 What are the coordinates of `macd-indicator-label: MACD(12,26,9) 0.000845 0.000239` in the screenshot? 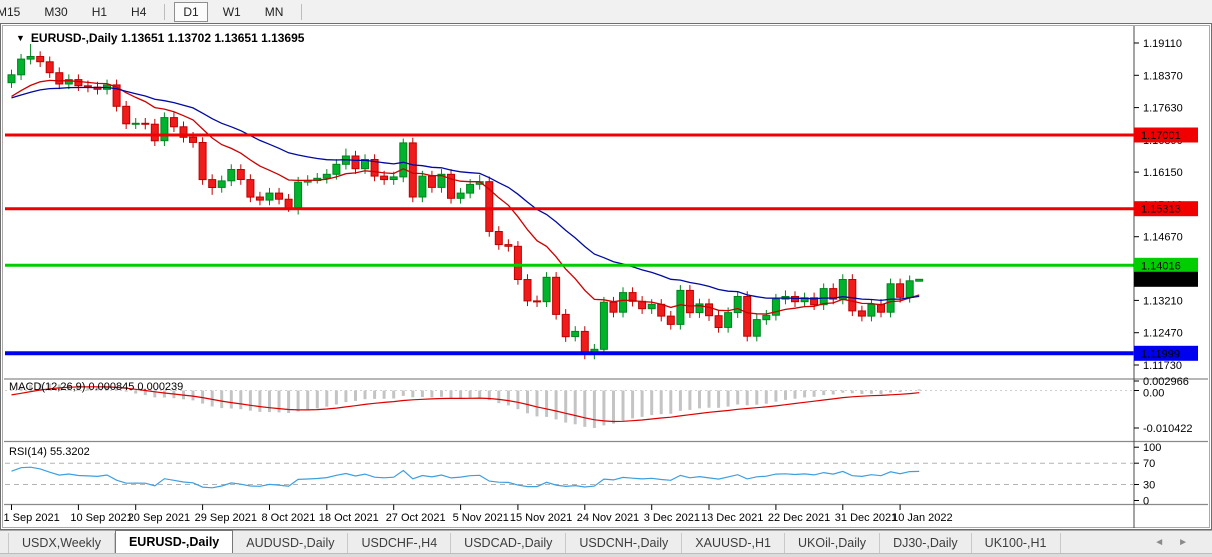 It's located at (96, 387).